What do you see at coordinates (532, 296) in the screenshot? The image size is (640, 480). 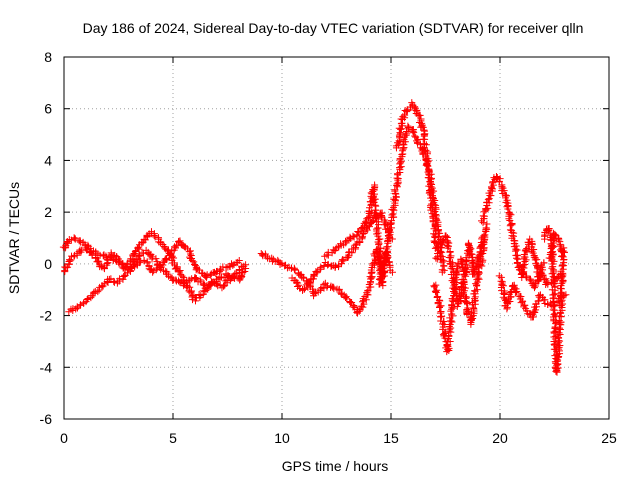 I see `data-series-track-l` at bounding box center [532, 296].